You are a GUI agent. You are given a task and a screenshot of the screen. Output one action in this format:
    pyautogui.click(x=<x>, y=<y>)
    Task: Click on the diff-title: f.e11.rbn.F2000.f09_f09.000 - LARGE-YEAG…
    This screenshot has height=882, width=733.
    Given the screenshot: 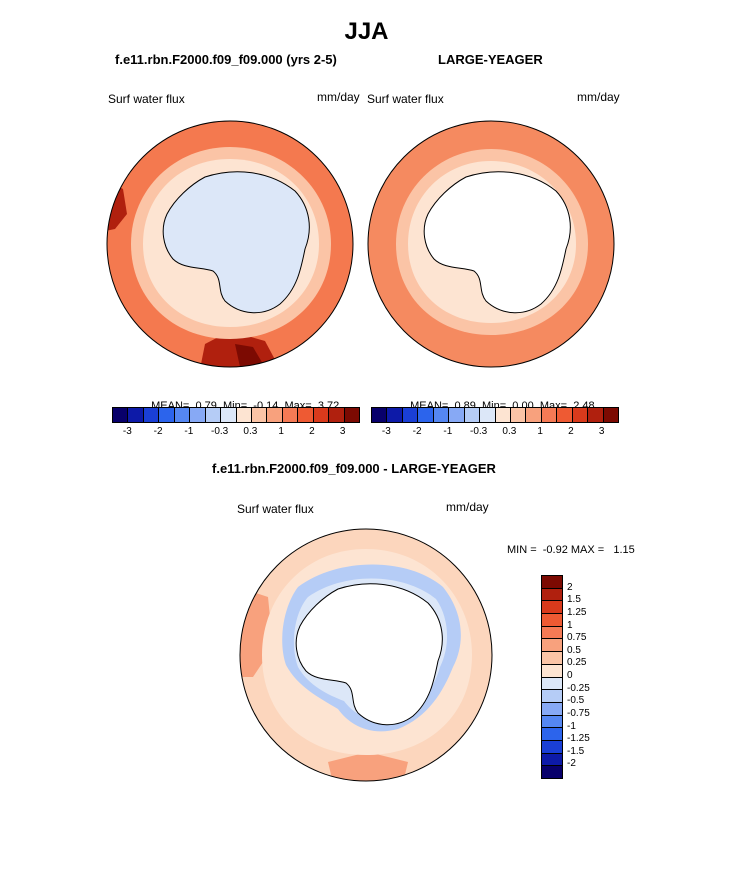 What is the action you would take?
    pyautogui.click(x=354, y=468)
    